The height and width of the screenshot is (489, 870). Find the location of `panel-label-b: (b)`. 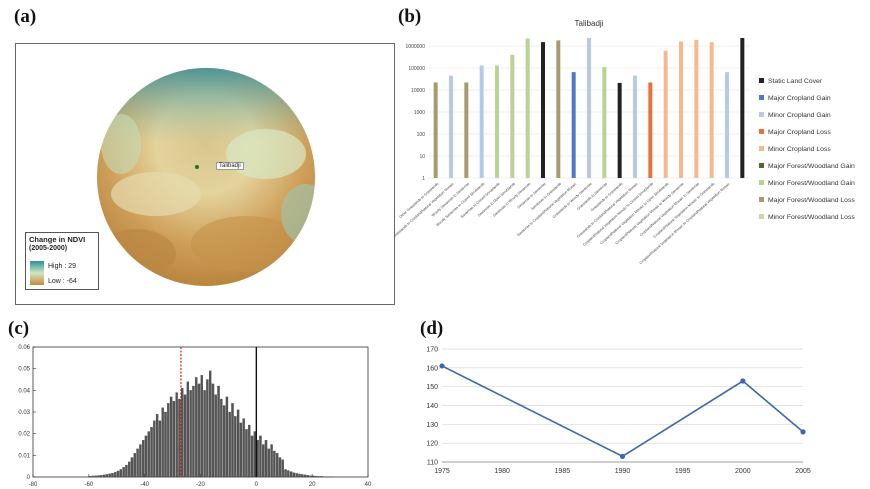

panel-label-b: (b) is located at coordinates (410, 16).